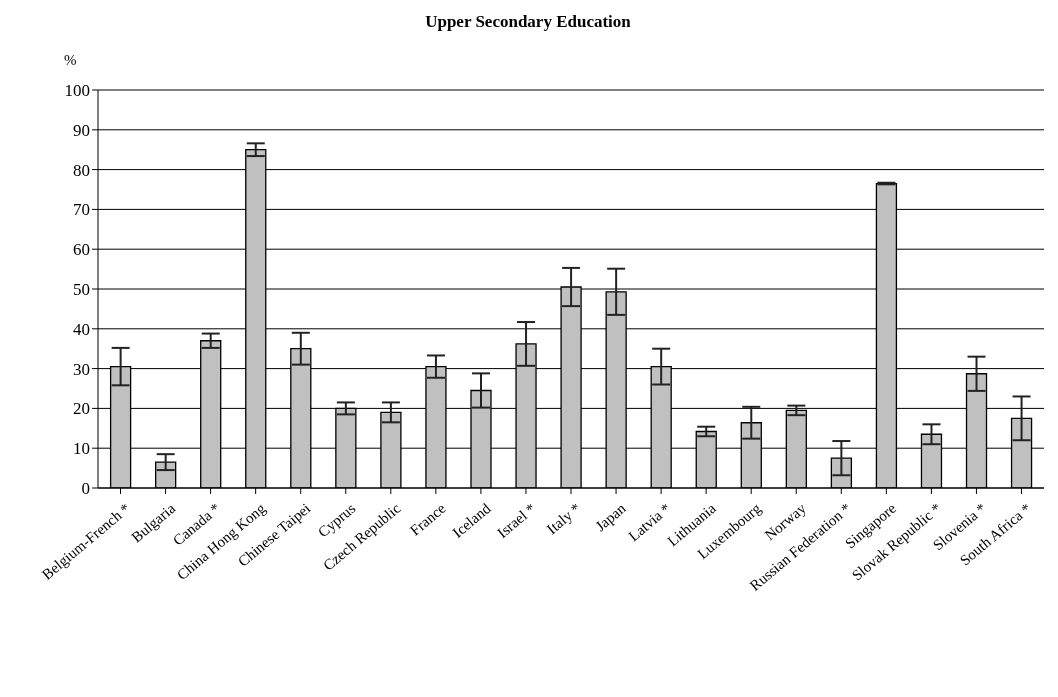  What do you see at coordinates (81, 409) in the screenshot?
I see `y-tick-label: 20` at bounding box center [81, 409].